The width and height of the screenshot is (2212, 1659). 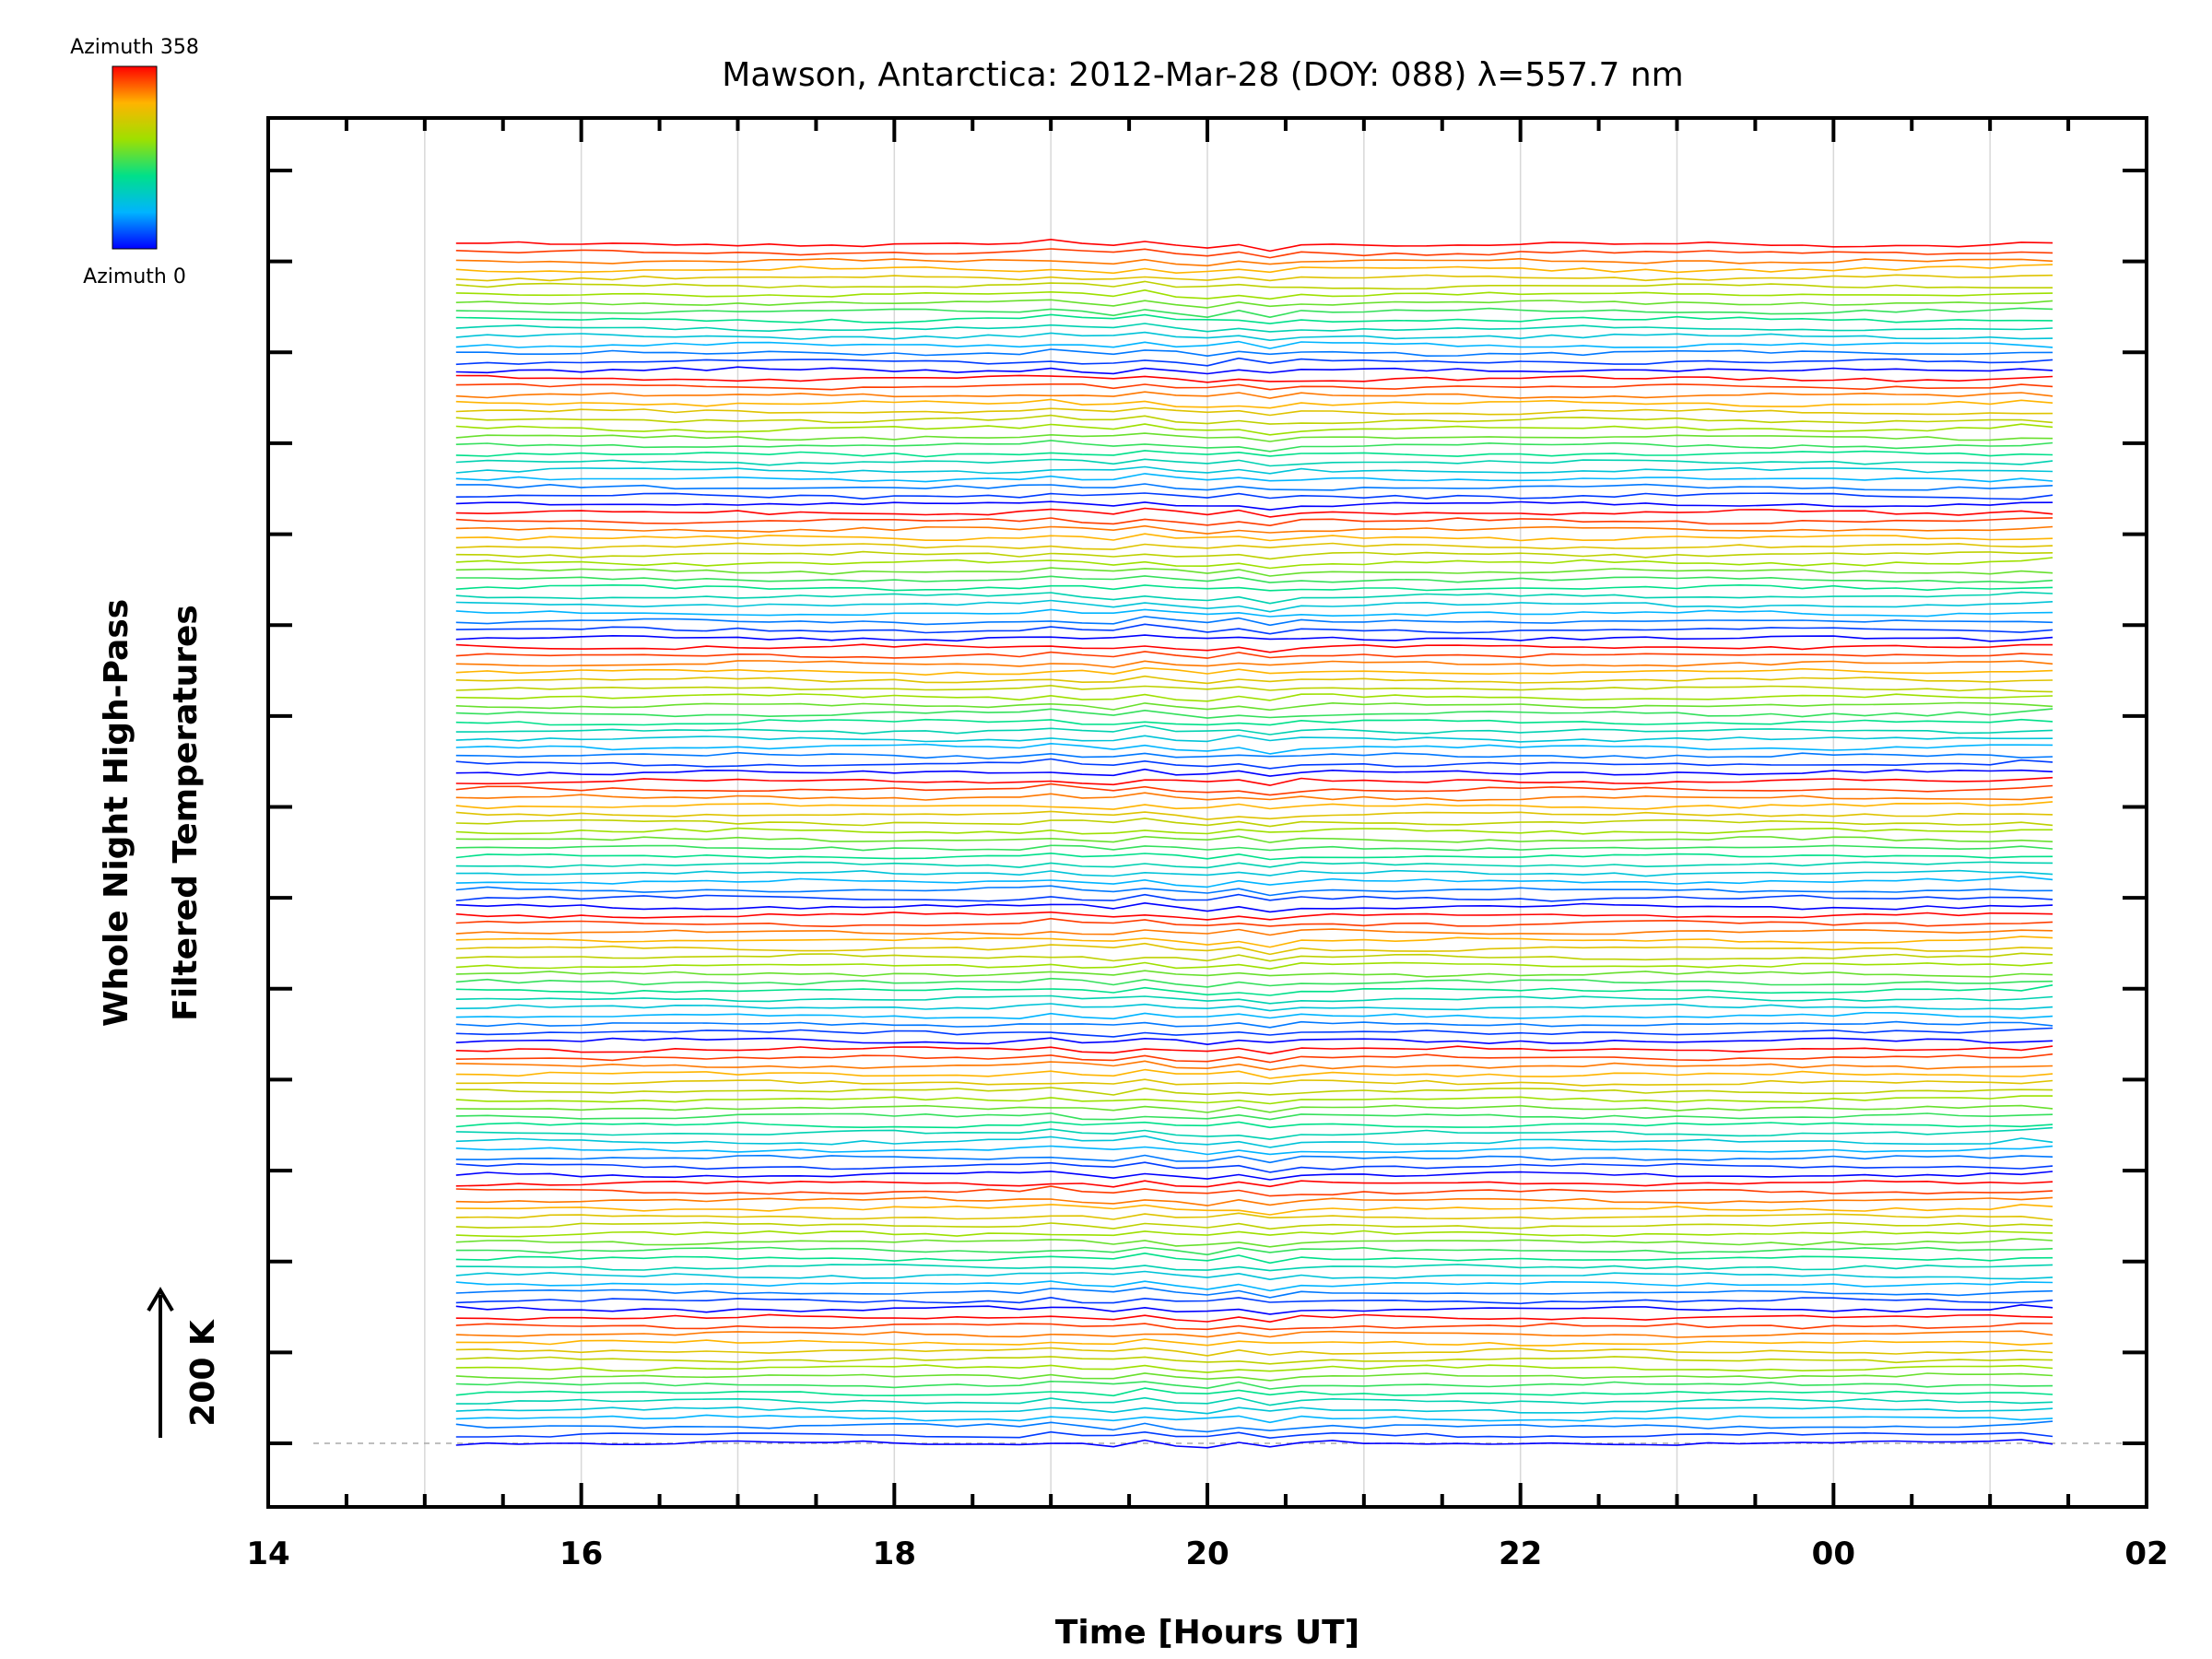 I want to click on scale-arrow-head, so click(x=160, y=1299).